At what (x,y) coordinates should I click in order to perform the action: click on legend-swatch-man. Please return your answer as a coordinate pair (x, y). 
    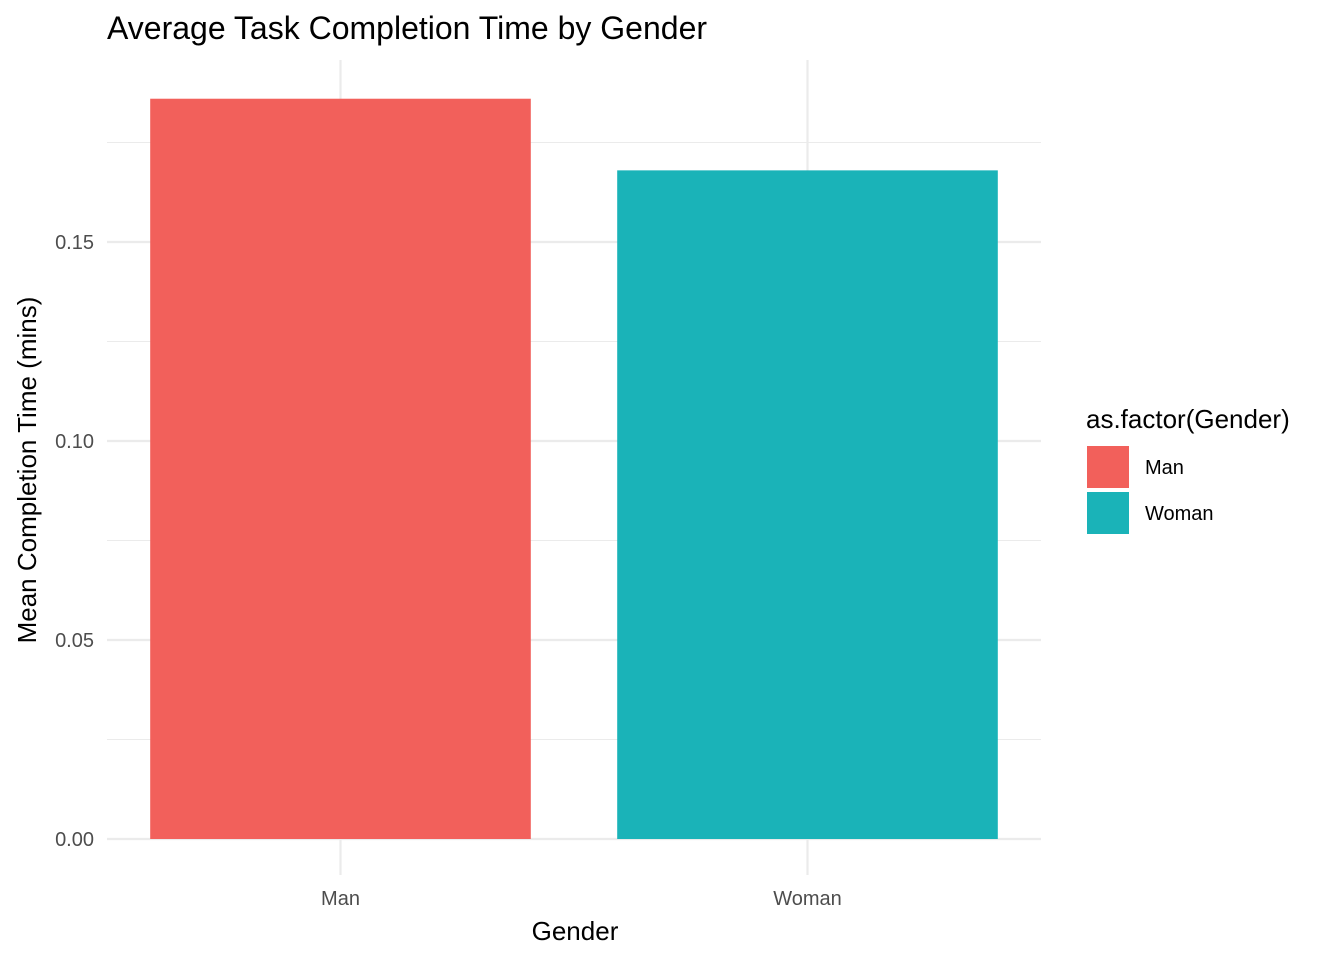
    Looking at the image, I should click on (1108, 467).